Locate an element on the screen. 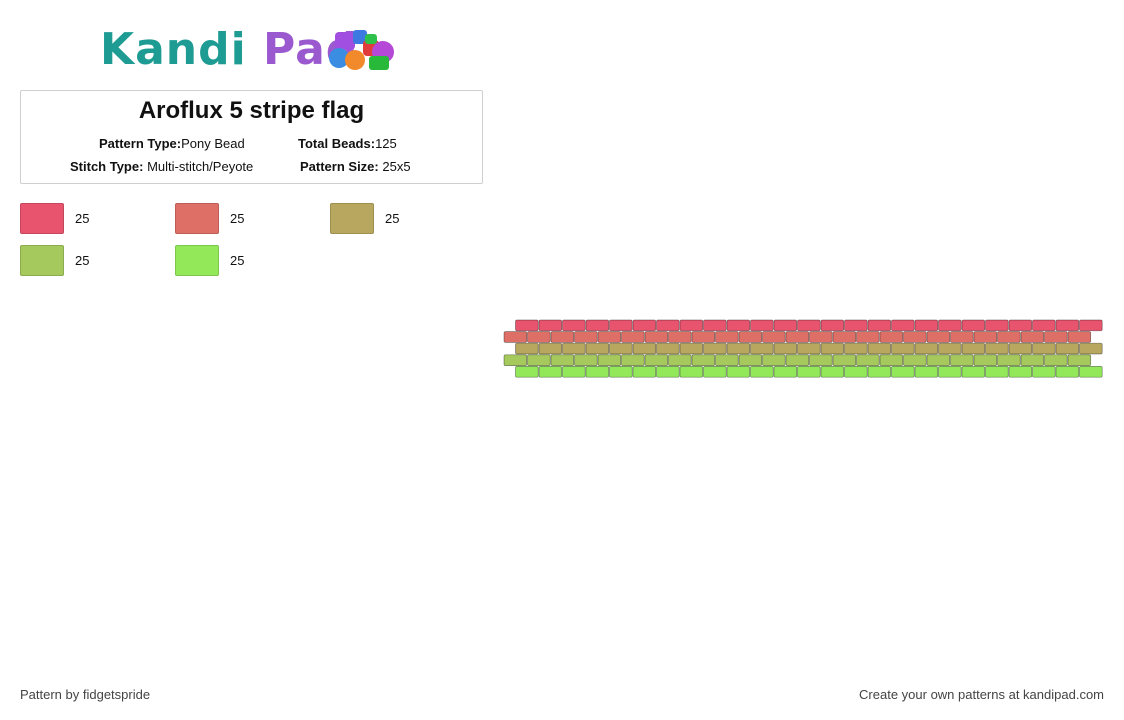  kandipad-logo: Kandi Pad is located at coordinates (255, 51).